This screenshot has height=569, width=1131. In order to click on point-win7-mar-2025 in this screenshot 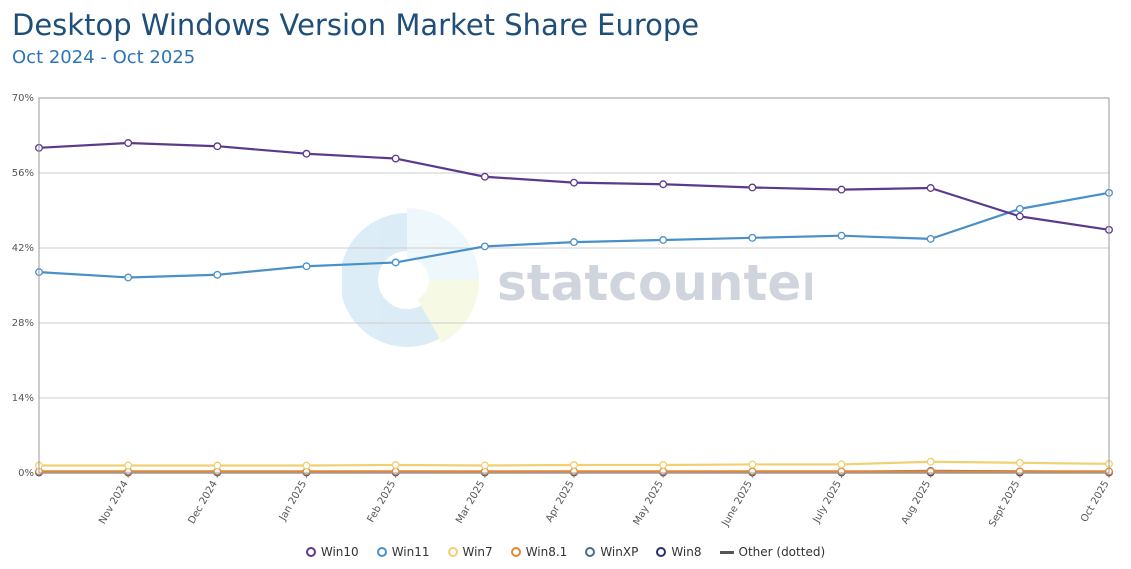, I will do `click(484, 465)`.